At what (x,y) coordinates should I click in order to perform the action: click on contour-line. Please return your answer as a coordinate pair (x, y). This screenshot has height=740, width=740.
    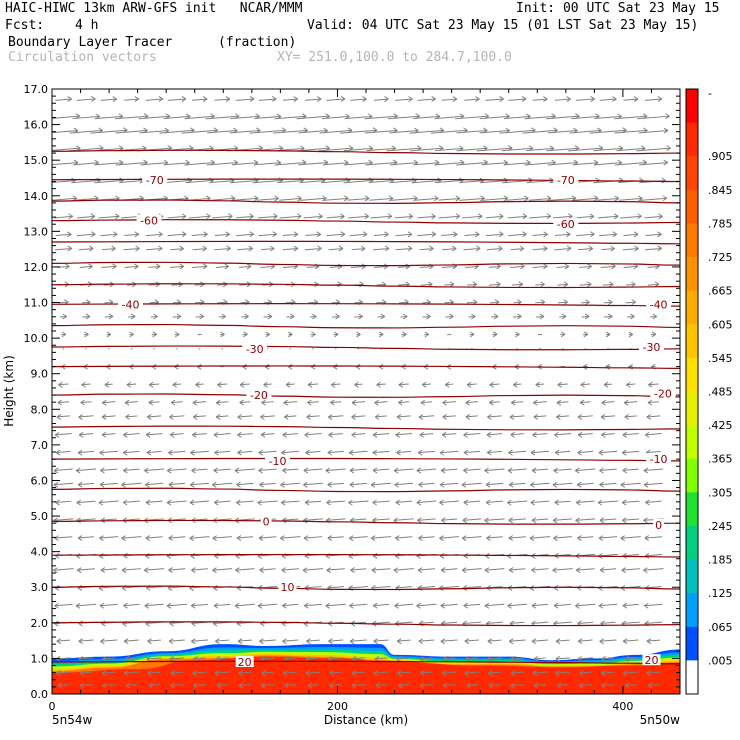
    Looking at the image, I should click on (366, 348).